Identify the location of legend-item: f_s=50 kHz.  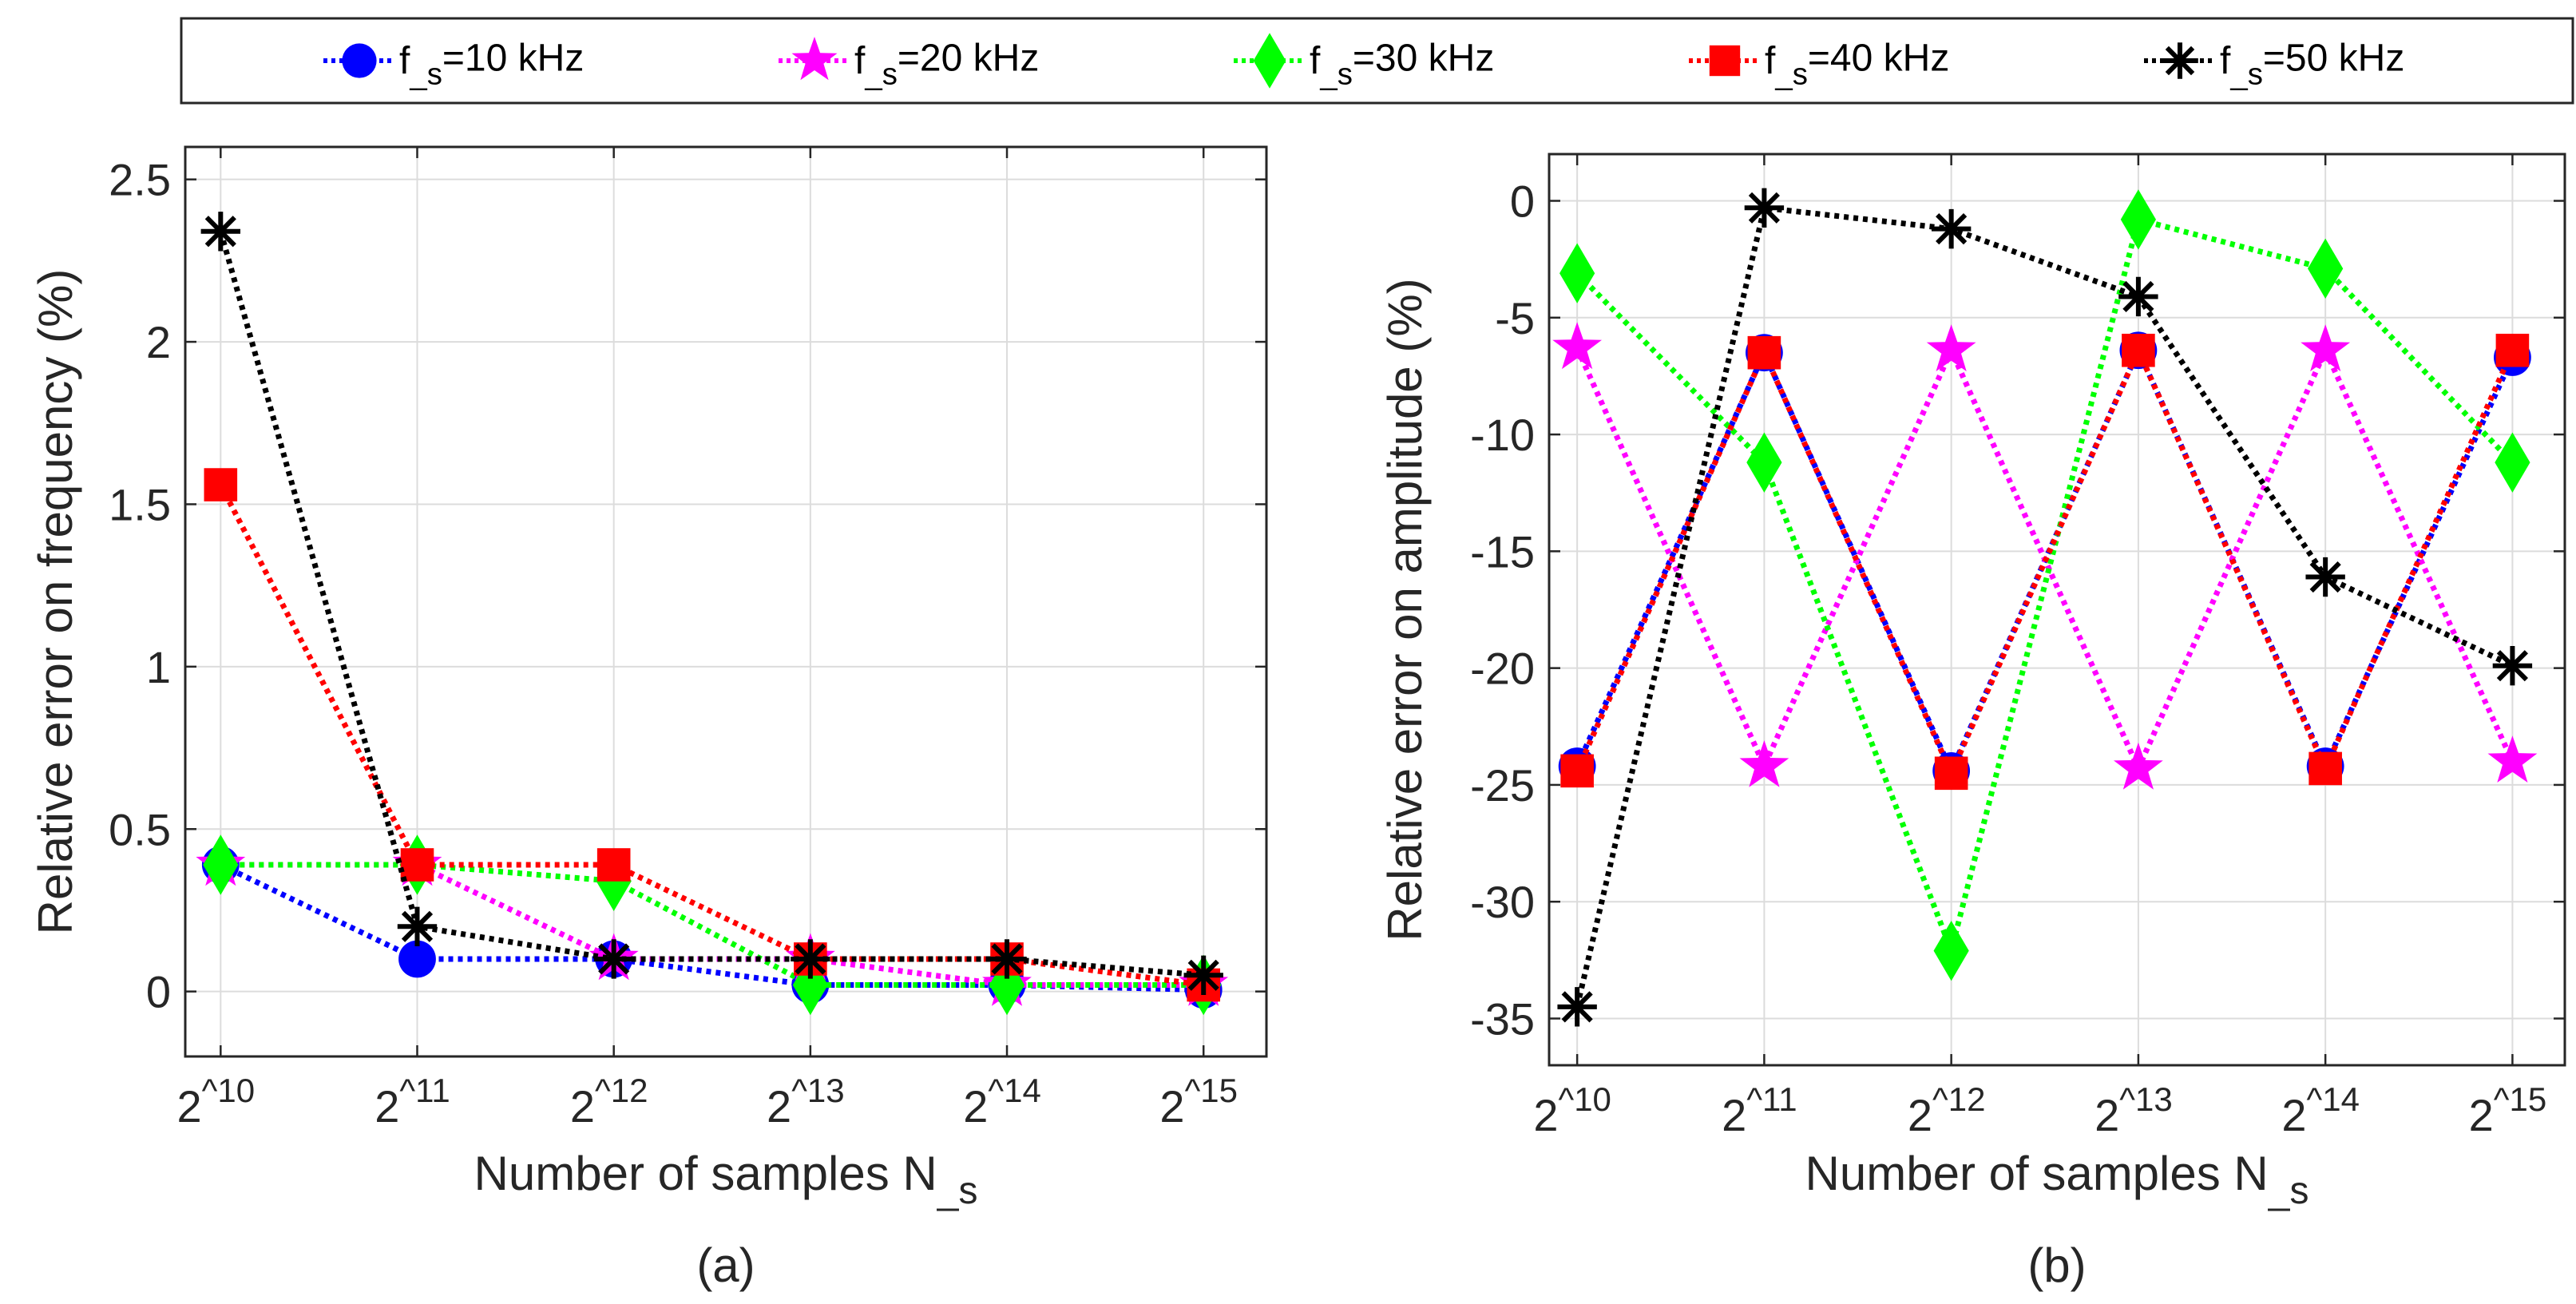
(2274, 65).